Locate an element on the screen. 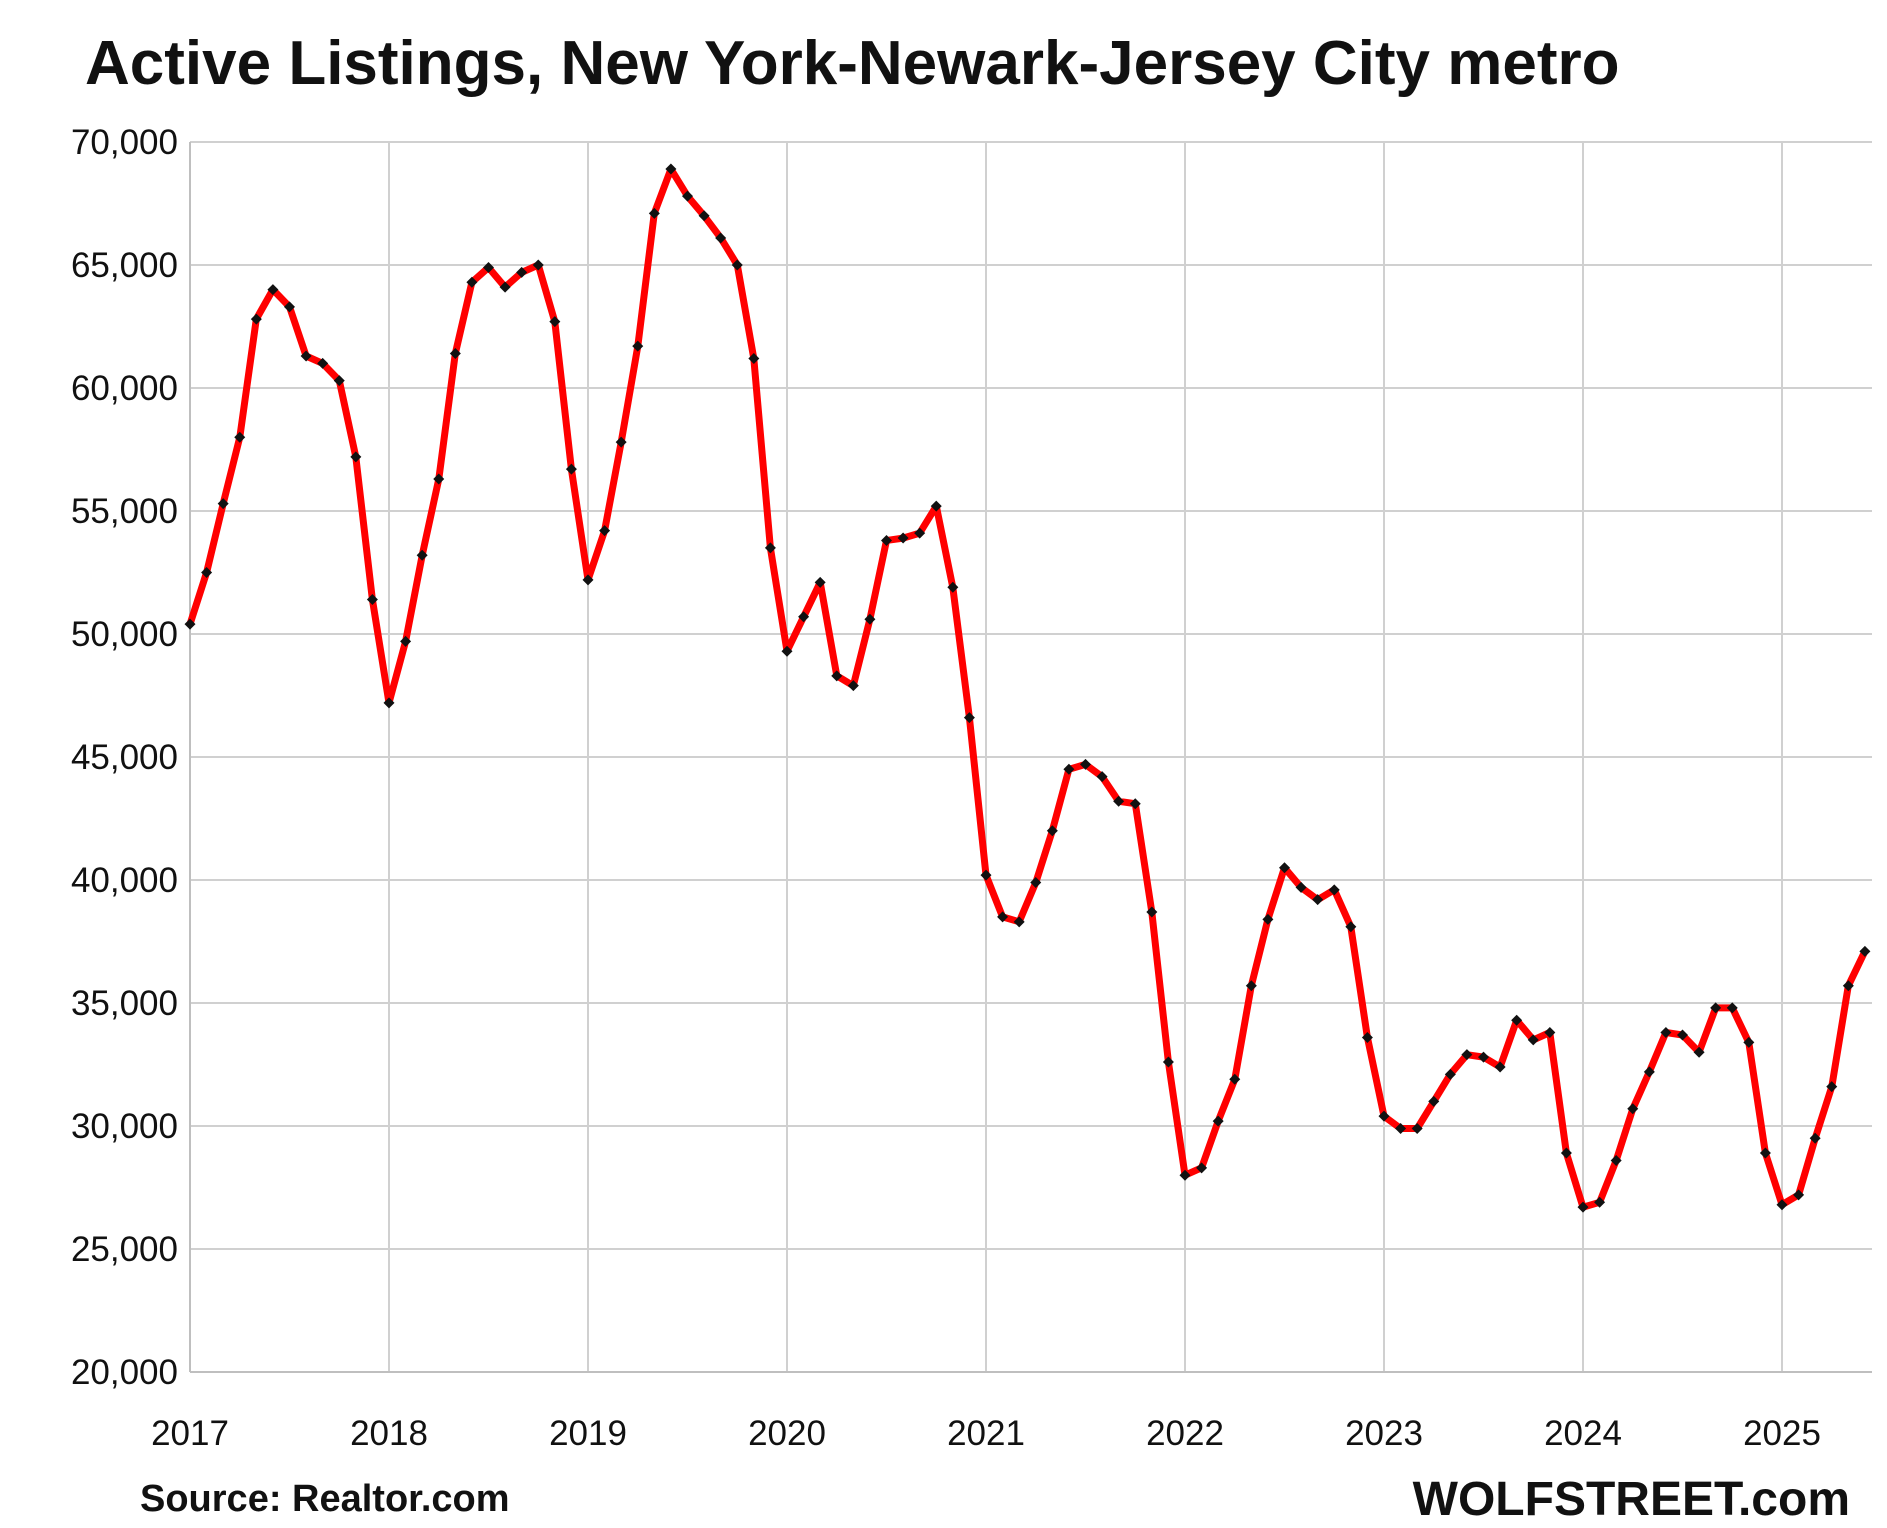 This screenshot has height=1528, width=1887. x-tick-label: 2024 is located at coordinates (1583, 1433).